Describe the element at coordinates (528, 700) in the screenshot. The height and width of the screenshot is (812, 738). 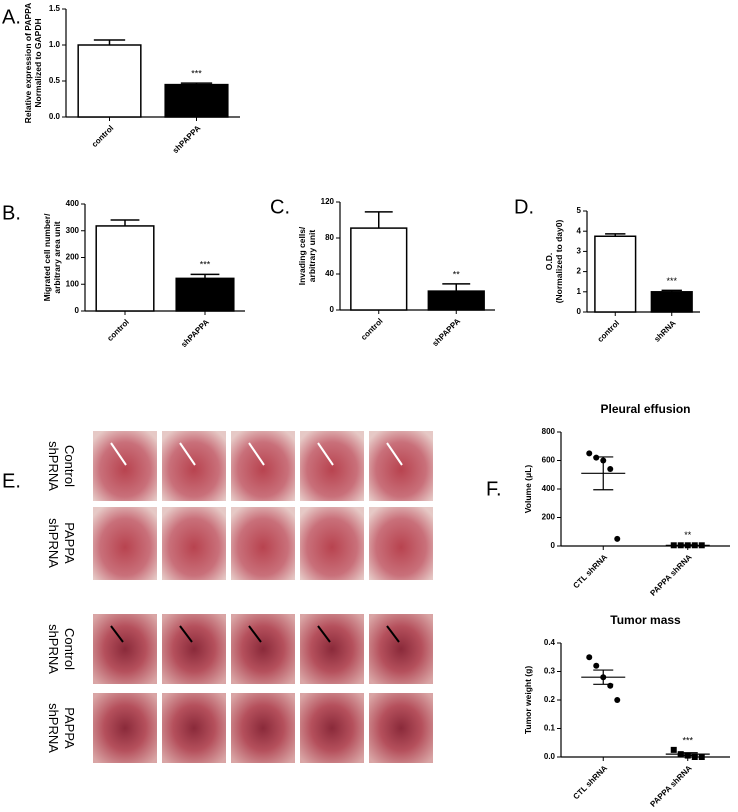
I see `y-label-line: Tumor weight (g)` at that location.